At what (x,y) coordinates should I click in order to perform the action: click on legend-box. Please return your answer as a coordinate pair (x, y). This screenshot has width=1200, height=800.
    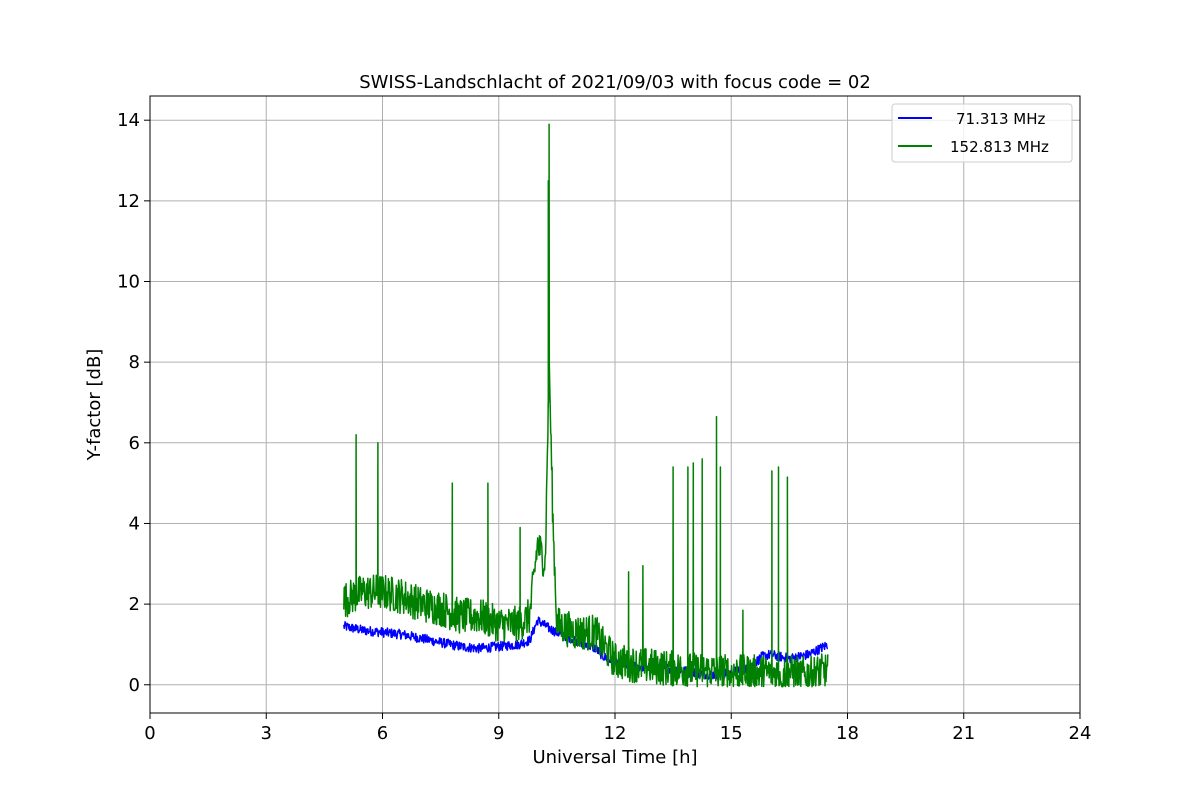
    Looking at the image, I should click on (982, 133).